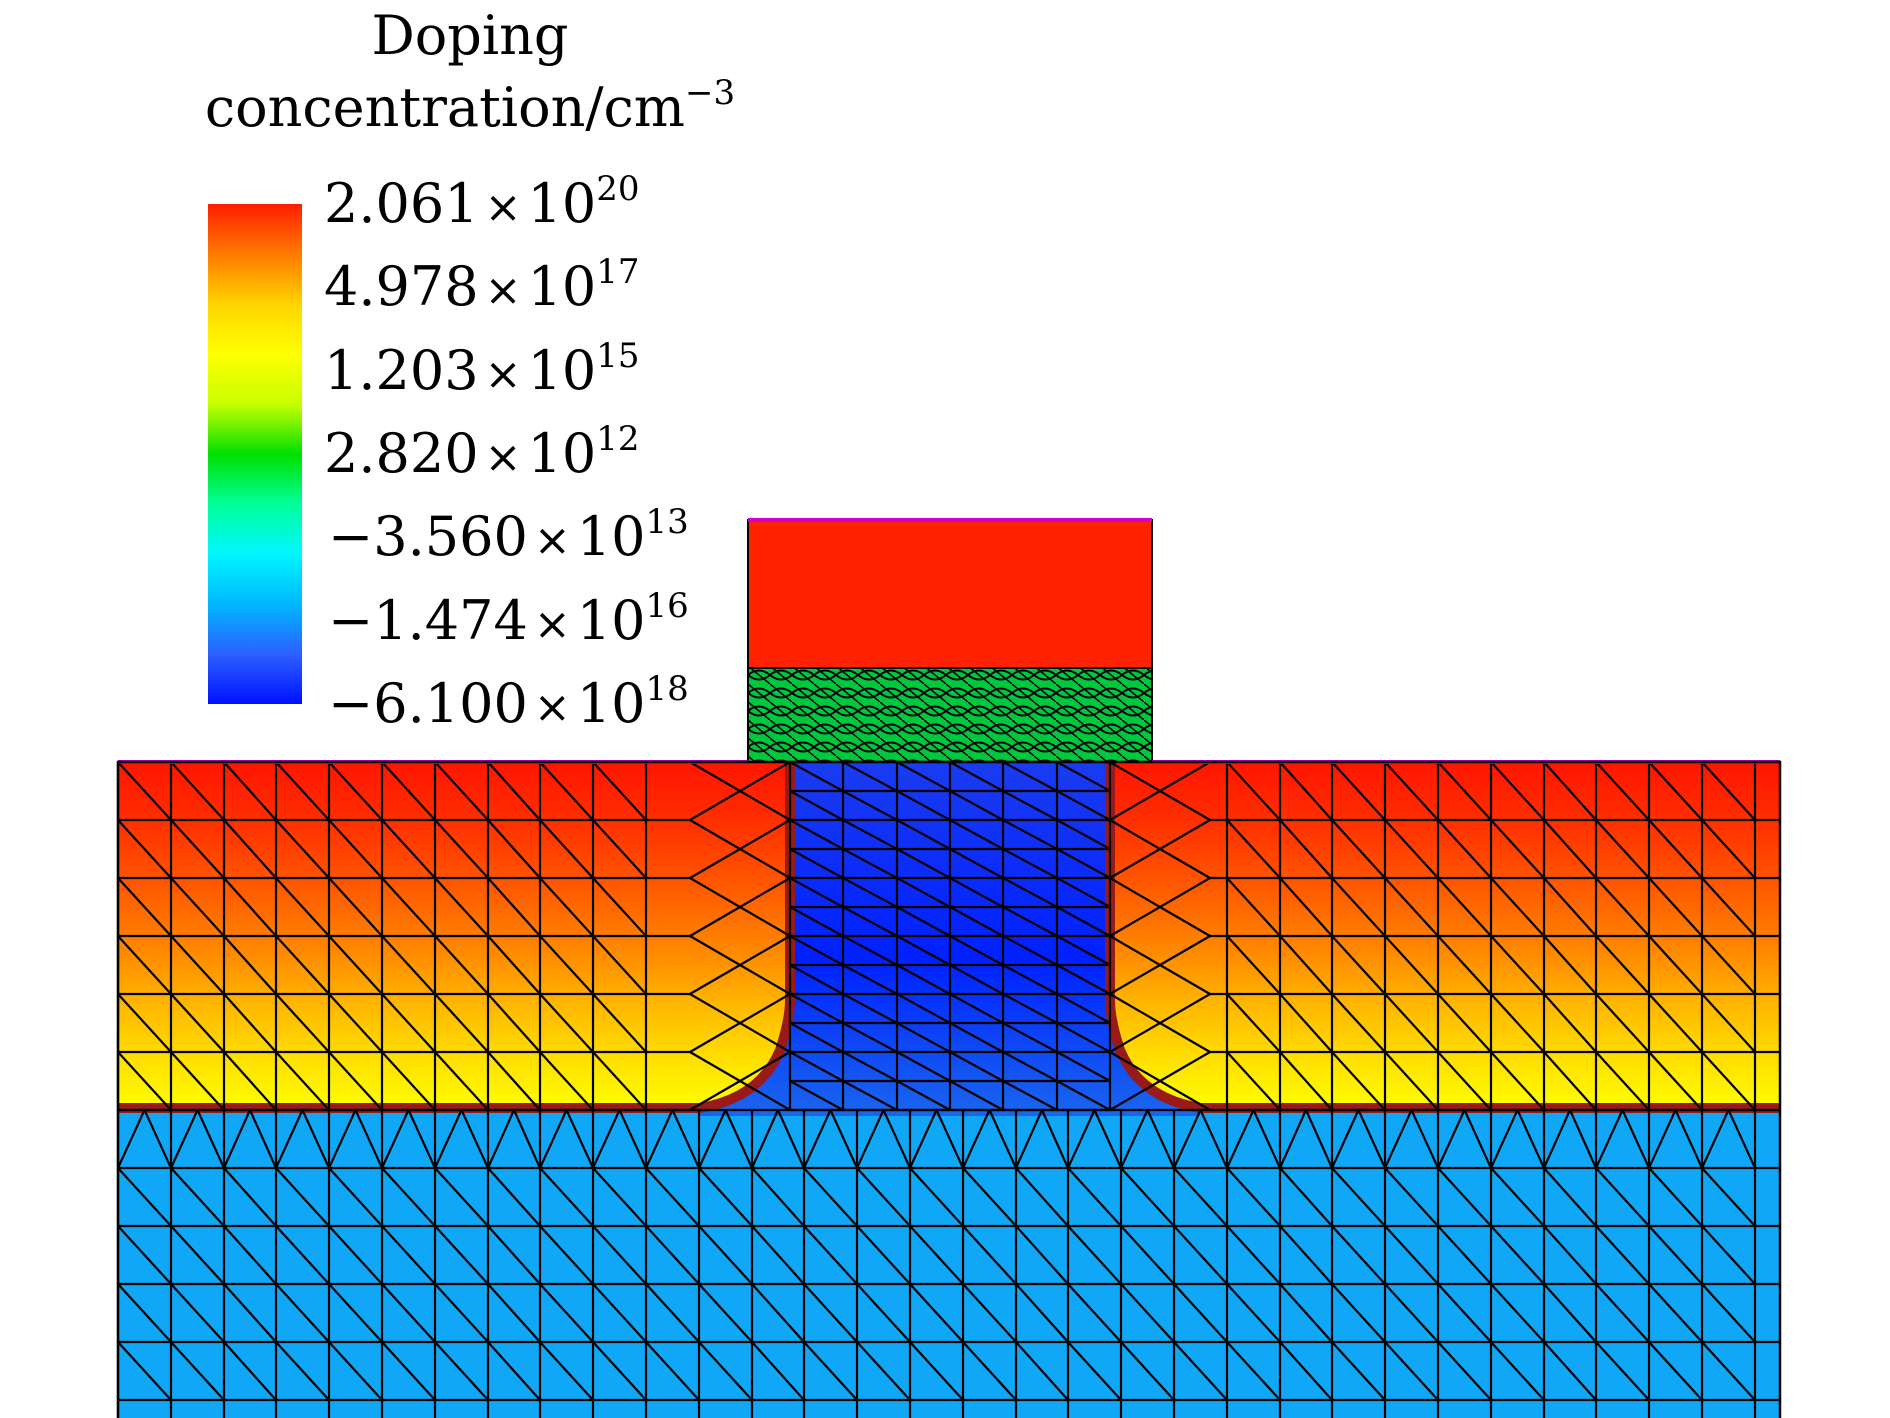 The height and width of the screenshot is (1418, 1890). What do you see at coordinates (562, 453) in the screenshot?
I see `tick-base: 10` at bounding box center [562, 453].